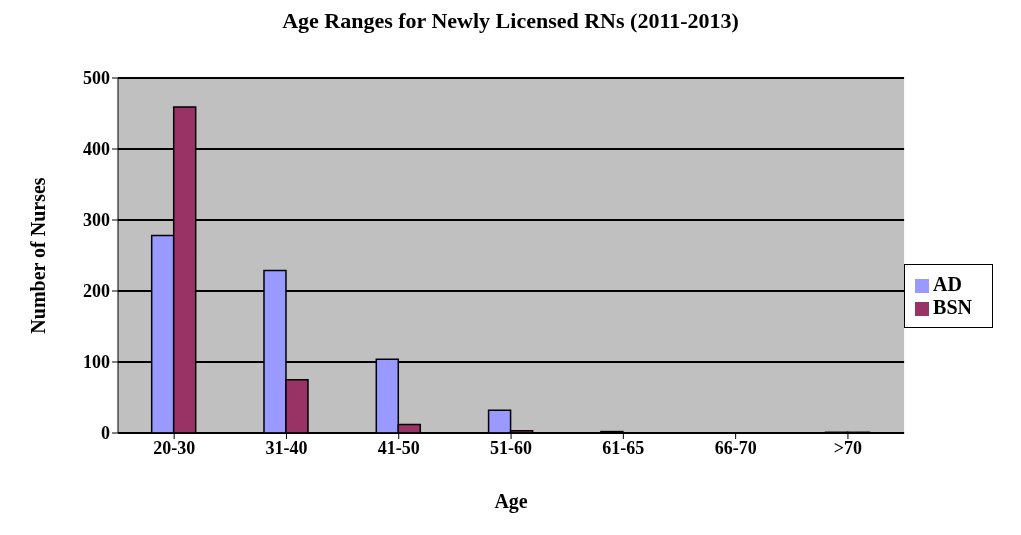 The height and width of the screenshot is (535, 1021). What do you see at coordinates (96, 291) in the screenshot?
I see `y-tick-label: 200` at bounding box center [96, 291].